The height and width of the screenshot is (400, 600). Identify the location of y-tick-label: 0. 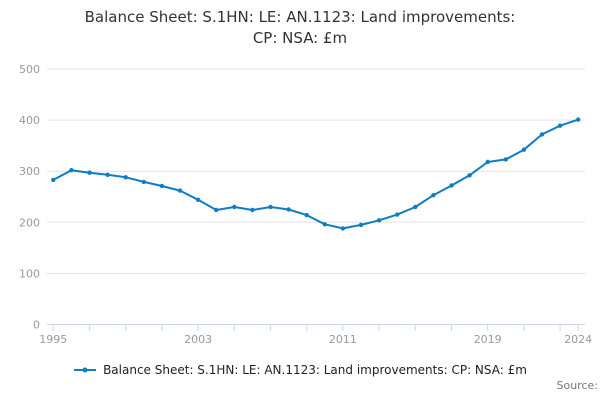
(36, 325).